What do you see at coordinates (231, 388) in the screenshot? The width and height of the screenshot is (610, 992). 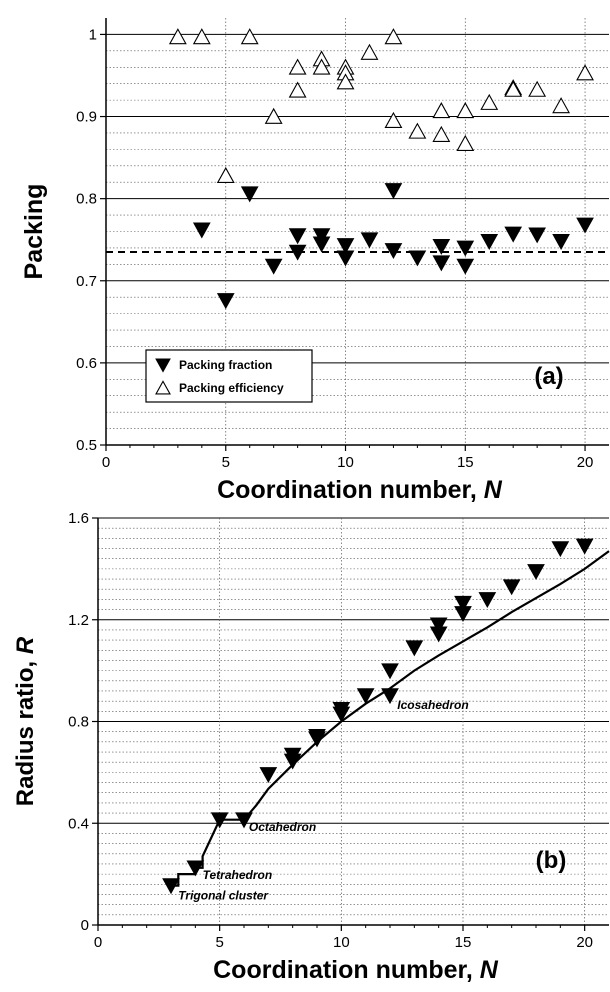 I see `legend-label: Packing efficiency` at bounding box center [231, 388].